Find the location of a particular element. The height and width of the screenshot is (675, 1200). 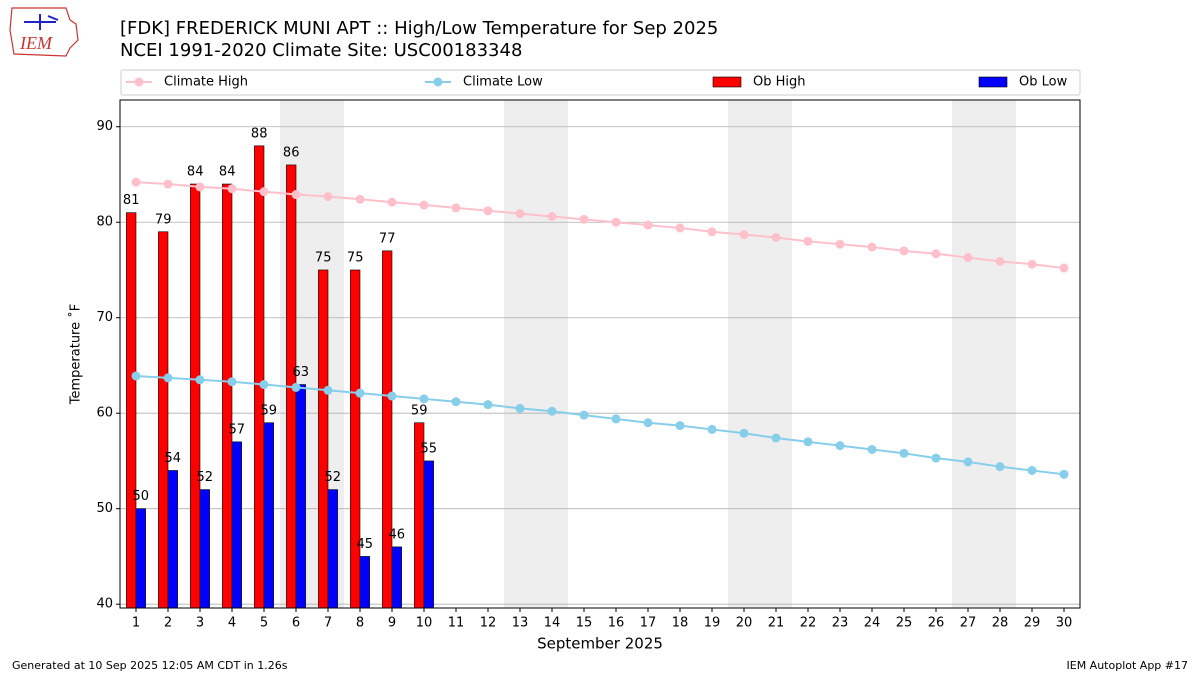

logo-text: IEM is located at coordinates (36, 43).